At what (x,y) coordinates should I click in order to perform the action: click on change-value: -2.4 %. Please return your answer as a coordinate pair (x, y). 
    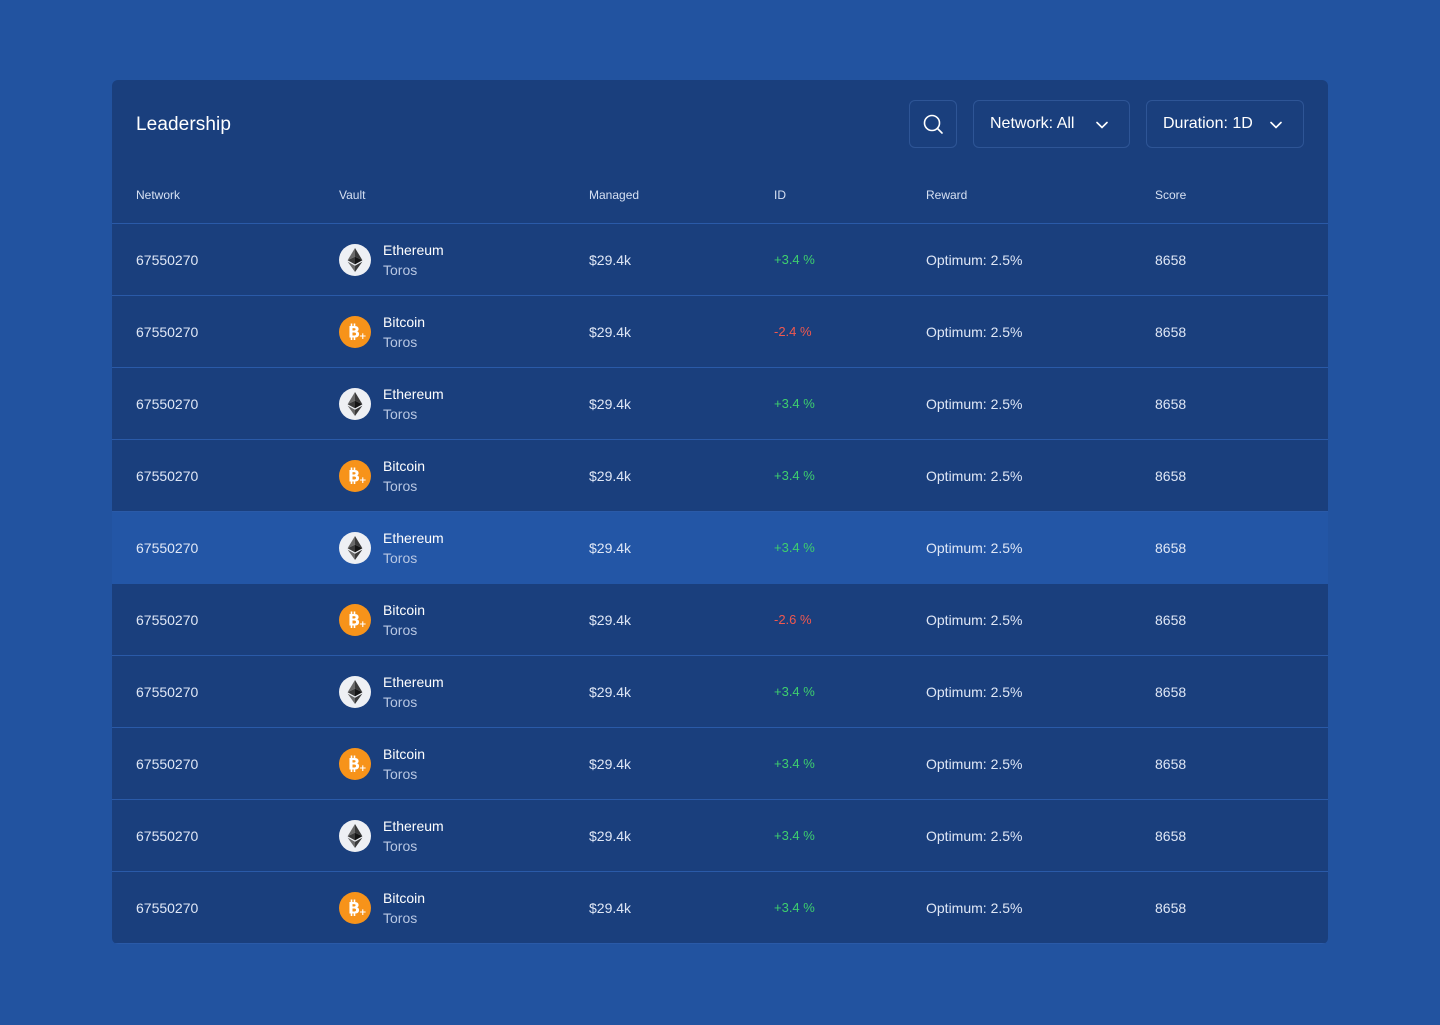
    Looking at the image, I should click on (793, 331).